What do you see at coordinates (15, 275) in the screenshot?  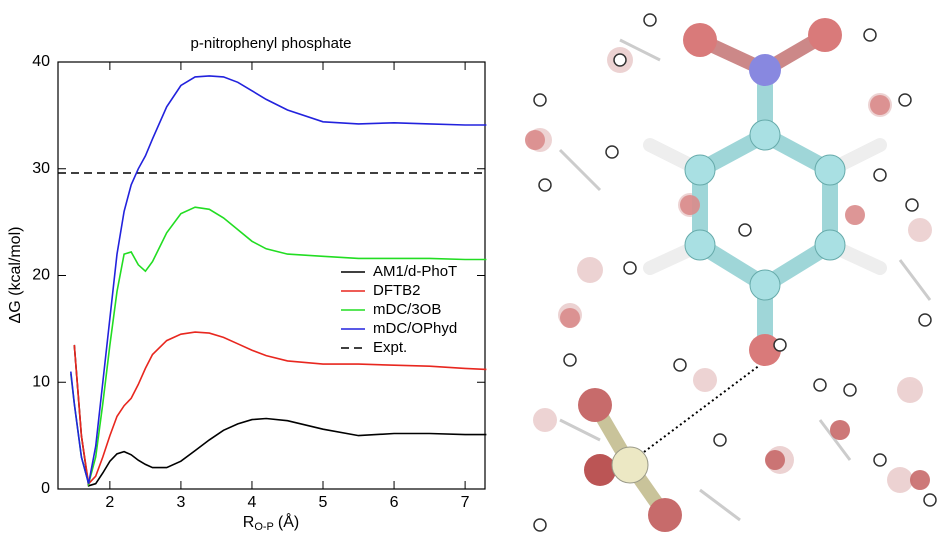 I see `y-axis-label: ΔG (kcal/mol)` at bounding box center [15, 275].